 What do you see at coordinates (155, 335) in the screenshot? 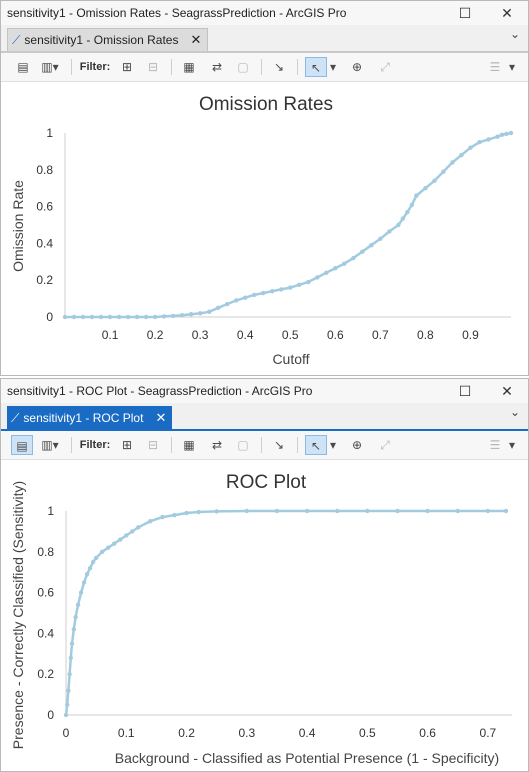
I see `x-tick-label: 0.2` at bounding box center [155, 335].